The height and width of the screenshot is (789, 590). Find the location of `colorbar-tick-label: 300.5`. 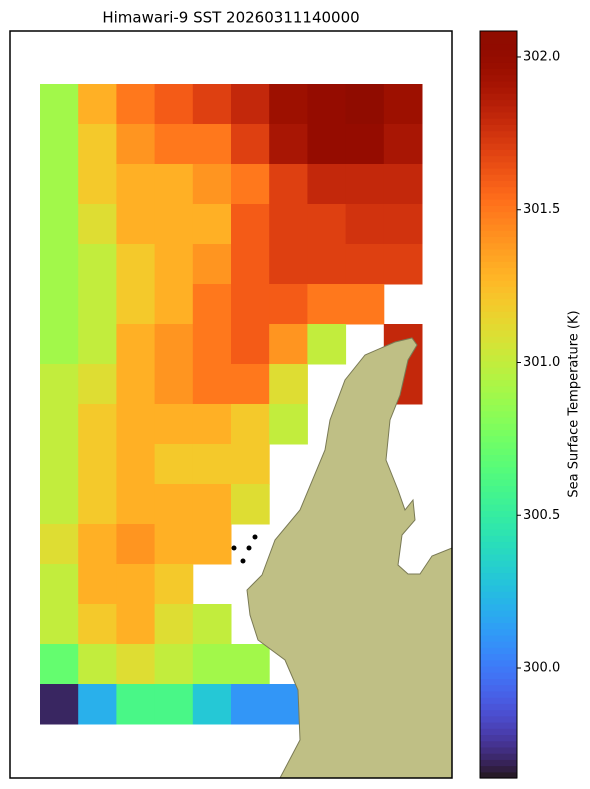

colorbar-tick-label: 300.5 is located at coordinates (541, 515).